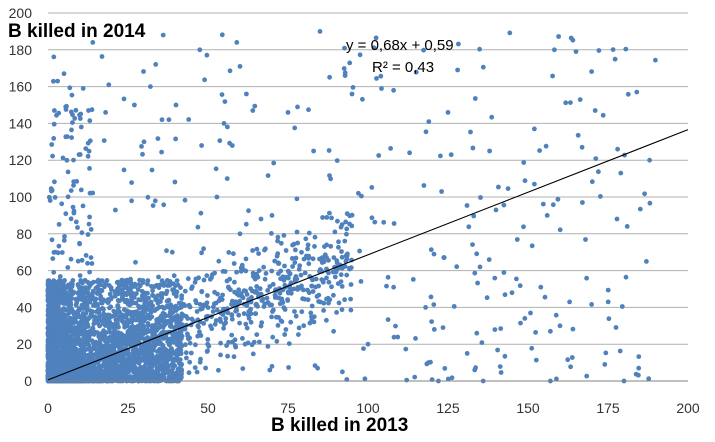 The height and width of the screenshot is (442, 715). Describe the element at coordinates (448, 408) in the screenshot. I see `x-tick-label: 125` at that location.